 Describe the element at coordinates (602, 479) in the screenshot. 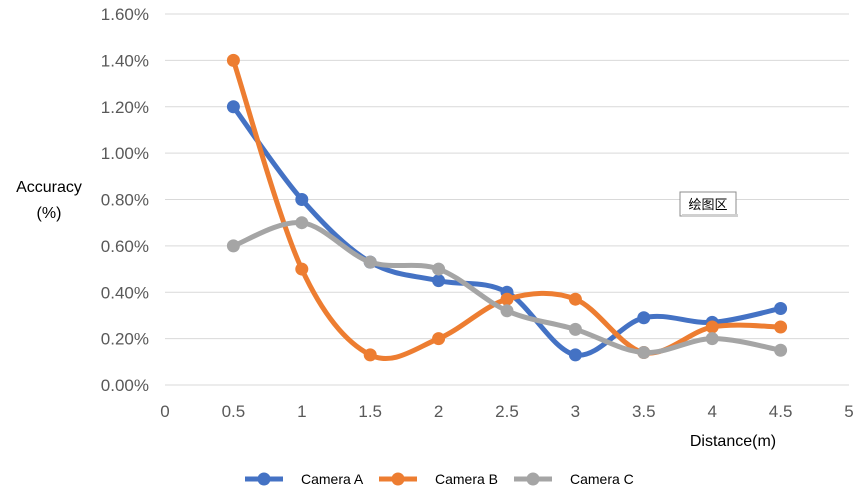

I see `legend-label: Camera C` at that location.